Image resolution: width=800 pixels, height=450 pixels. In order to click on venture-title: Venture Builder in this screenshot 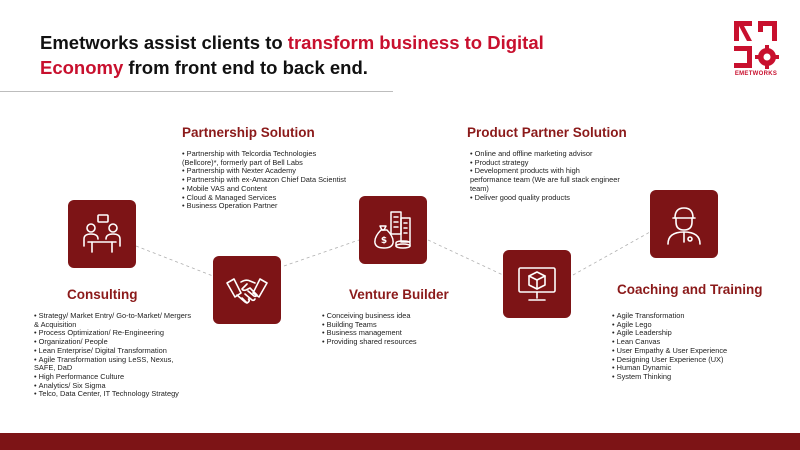, I will do `click(399, 294)`.